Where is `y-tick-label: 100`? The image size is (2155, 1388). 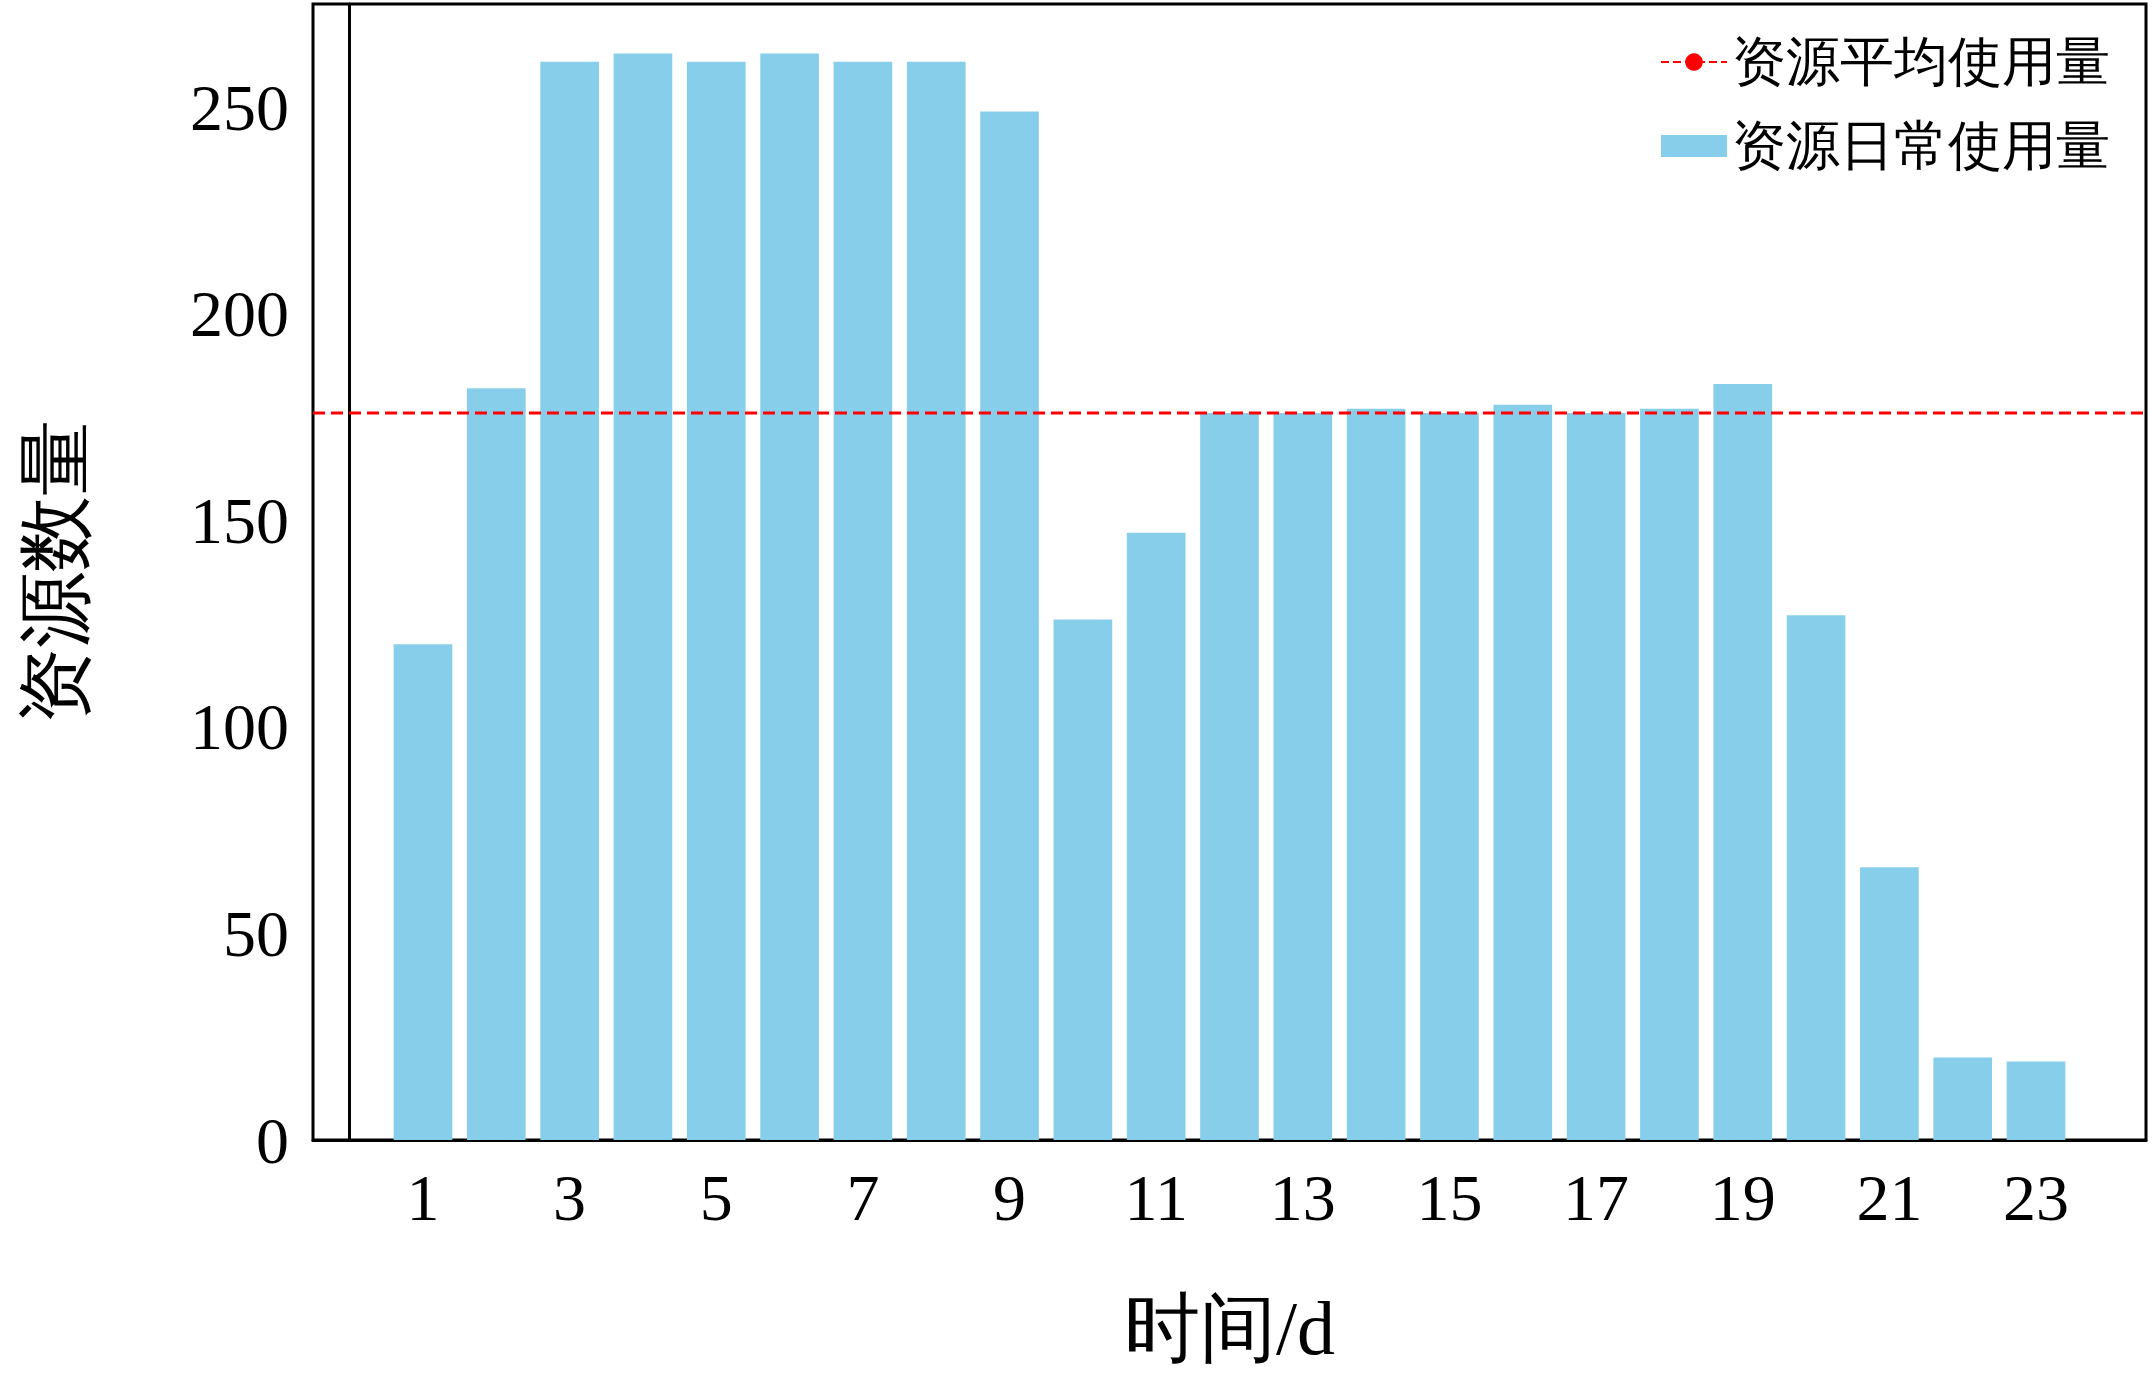 y-tick-label: 100 is located at coordinates (239, 727).